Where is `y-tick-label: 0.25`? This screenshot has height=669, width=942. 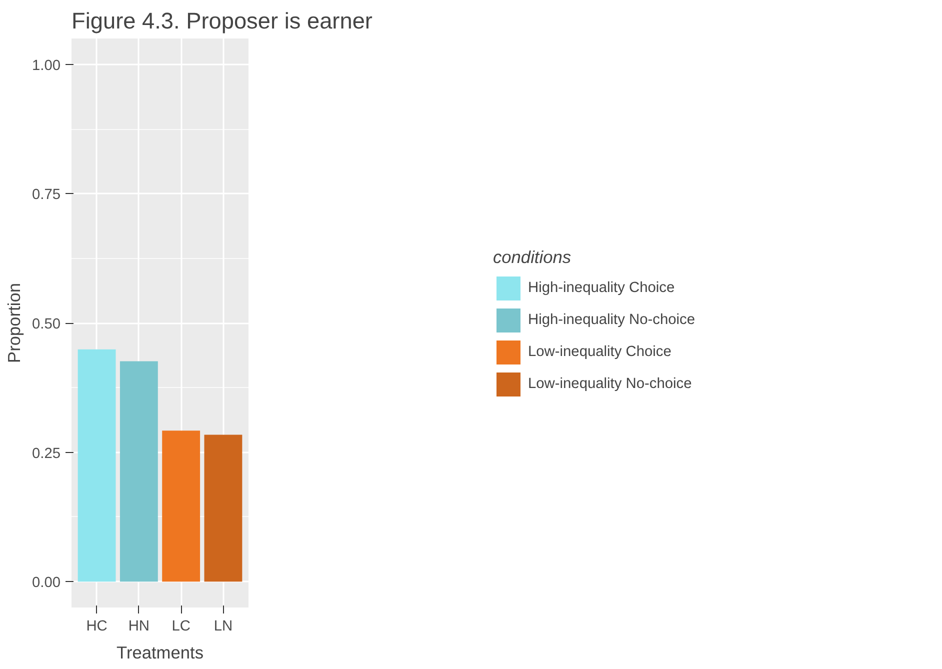
y-tick-label: 0.25 is located at coordinates (46, 454).